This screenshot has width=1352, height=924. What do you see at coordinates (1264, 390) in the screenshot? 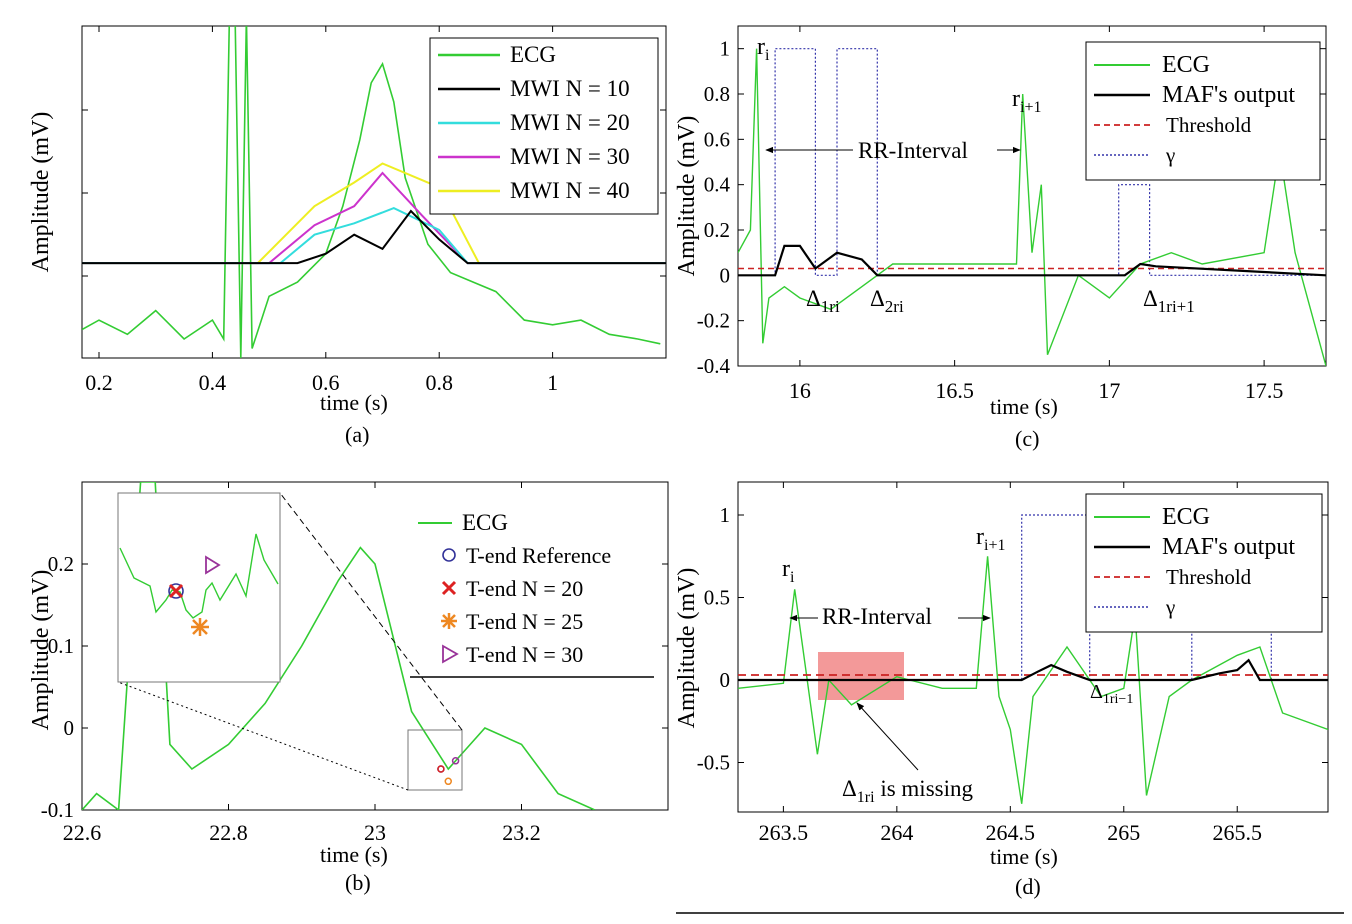
I see `xtick-label: 17.5` at bounding box center [1264, 390].